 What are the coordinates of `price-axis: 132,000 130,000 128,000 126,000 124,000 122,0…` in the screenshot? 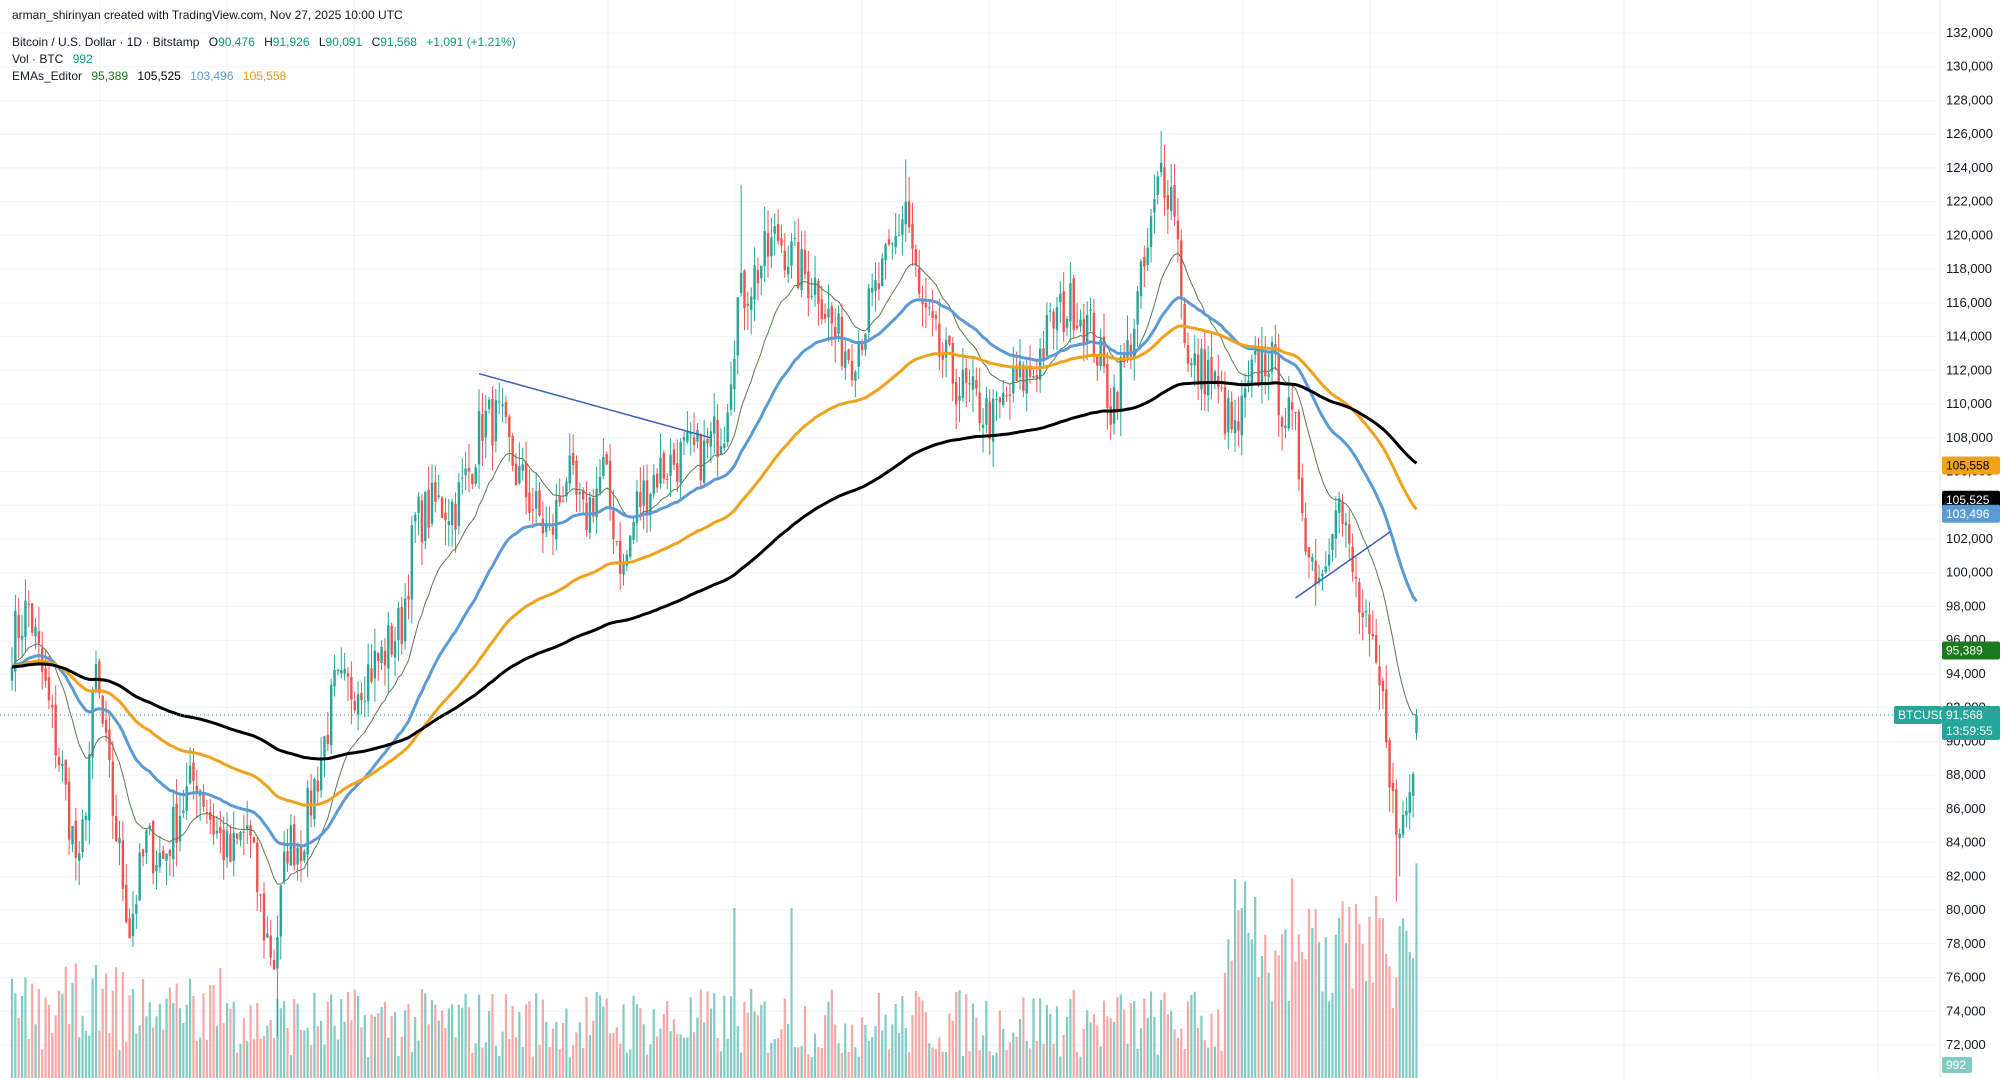 It's located at (1954, 539).